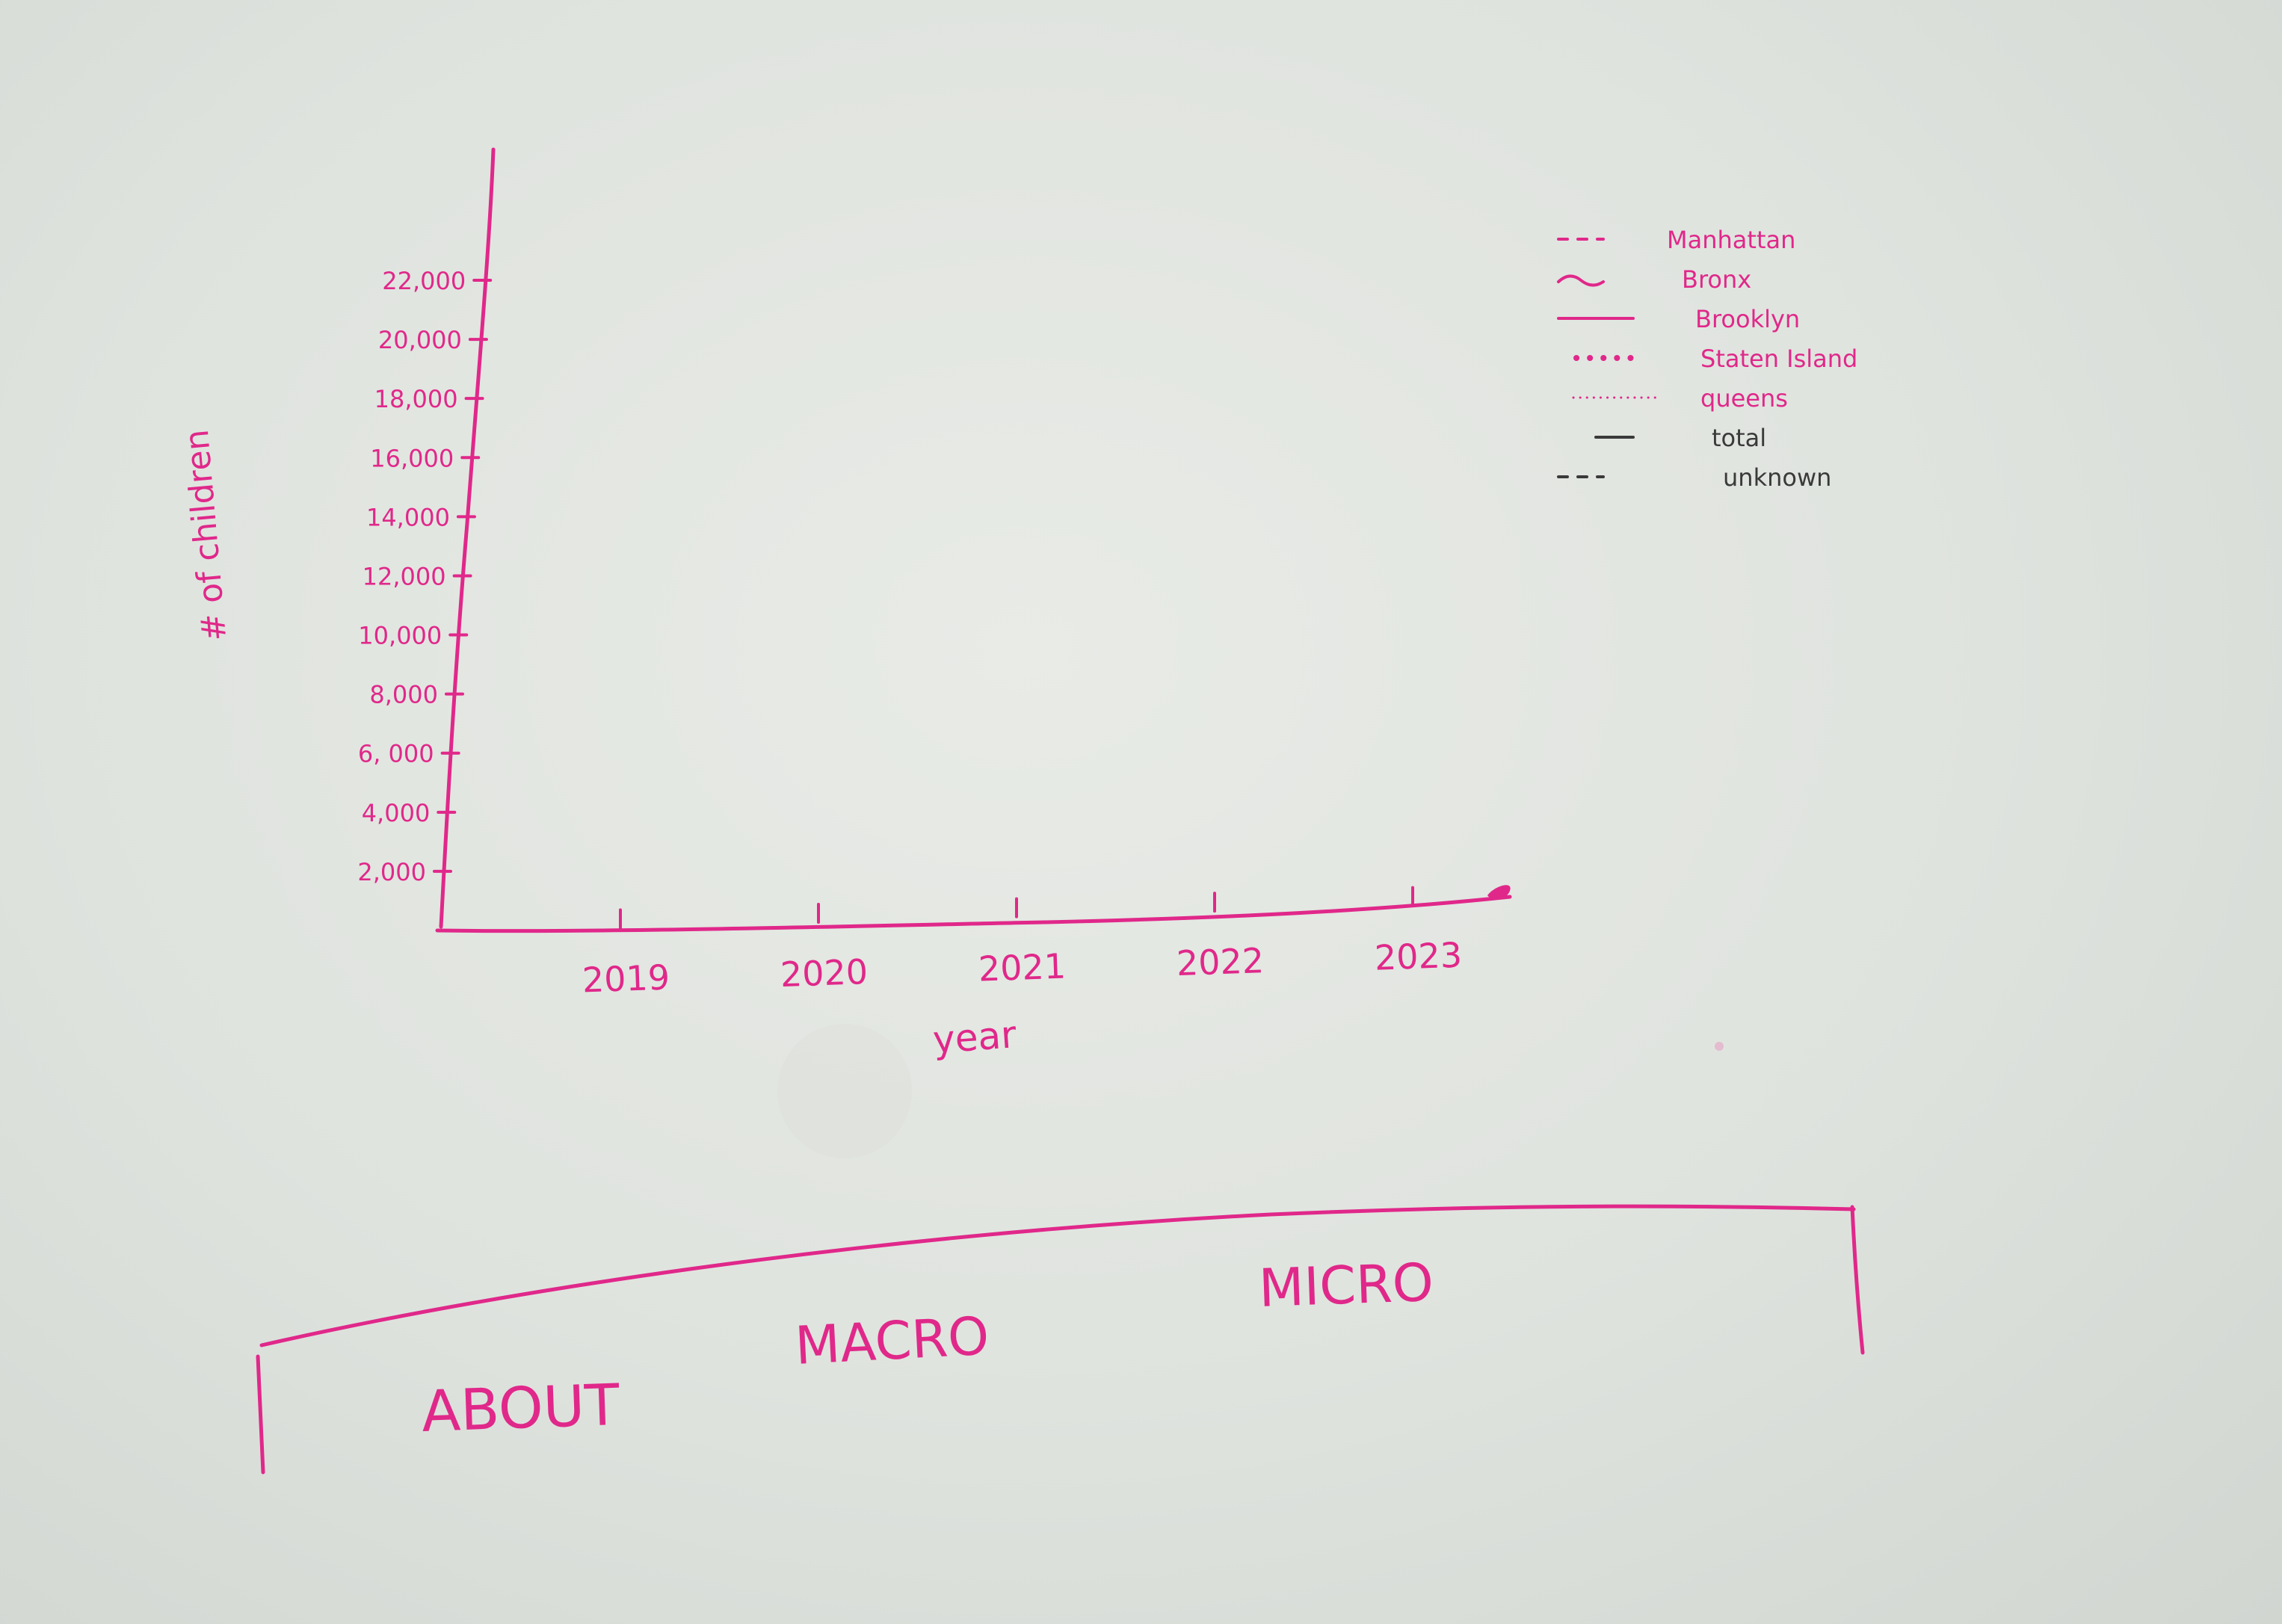 The height and width of the screenshot is (1624, 2282). Describe the element at coordinates (1057, 1275) in the screenshot. I see `nav-top-edge` at that location.